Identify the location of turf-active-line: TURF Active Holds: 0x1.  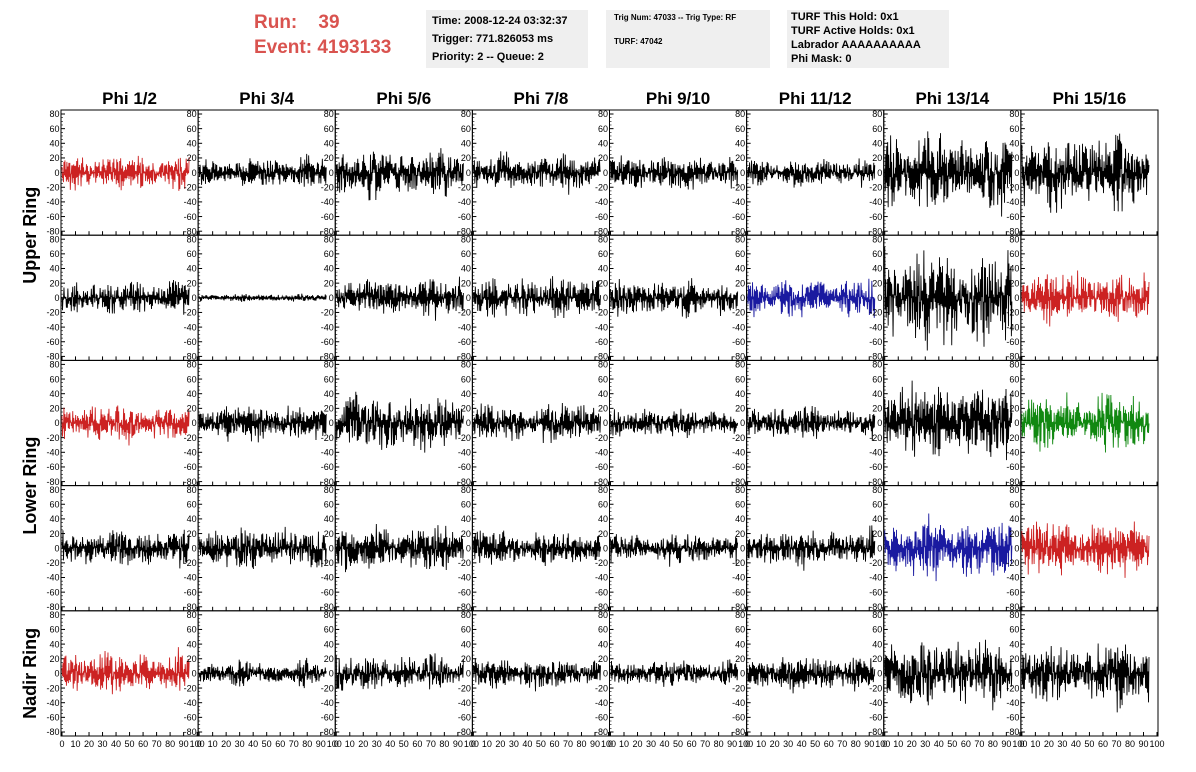
(853, 31).